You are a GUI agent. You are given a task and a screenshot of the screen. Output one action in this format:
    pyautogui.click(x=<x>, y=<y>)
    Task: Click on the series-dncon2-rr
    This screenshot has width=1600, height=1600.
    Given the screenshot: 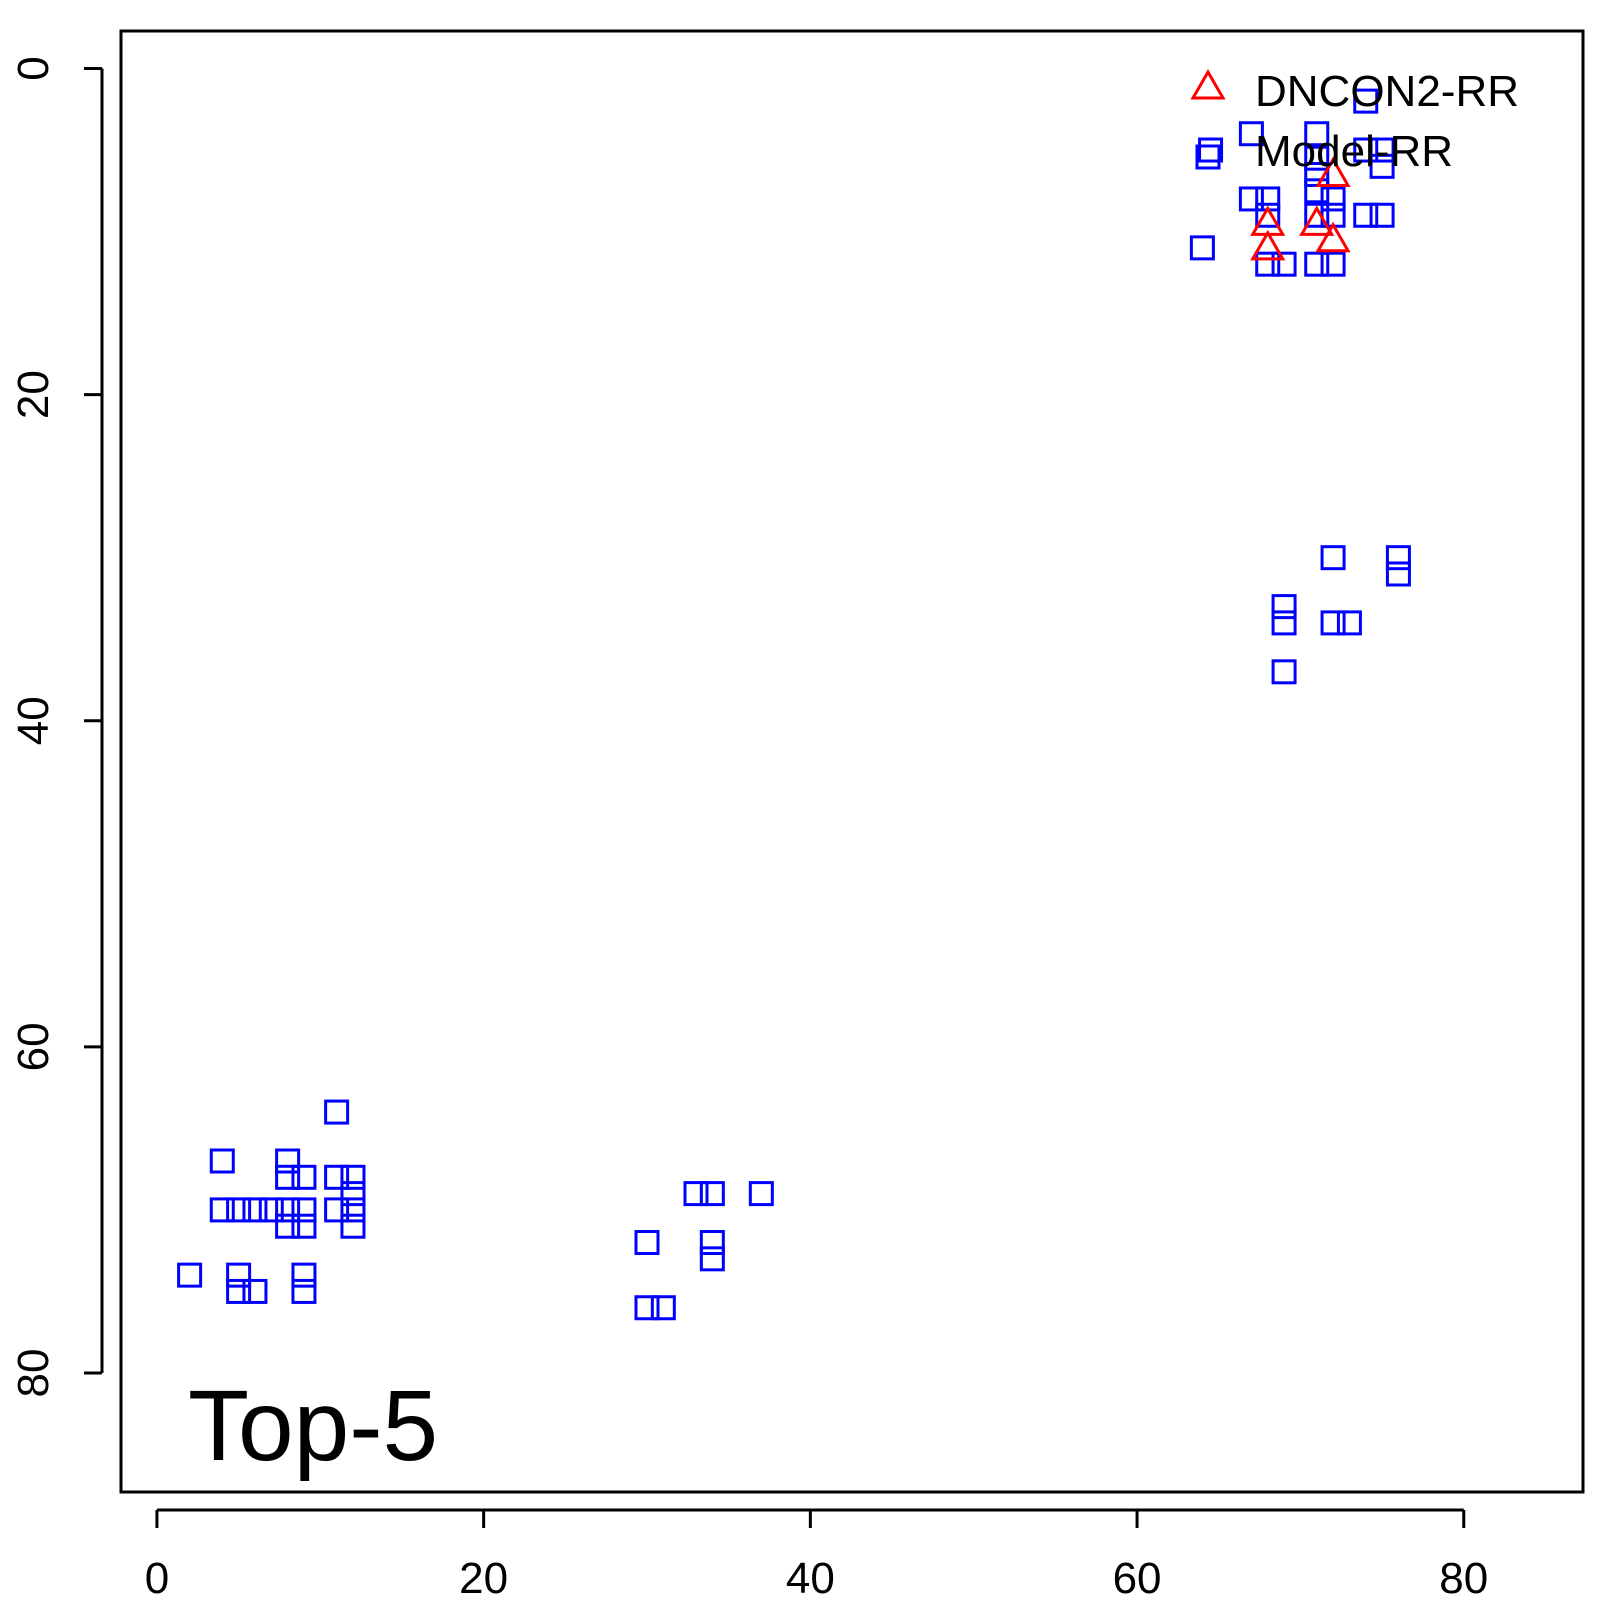 What is the action you would take?
    pyautogui.click(x=1300, y=208)
    